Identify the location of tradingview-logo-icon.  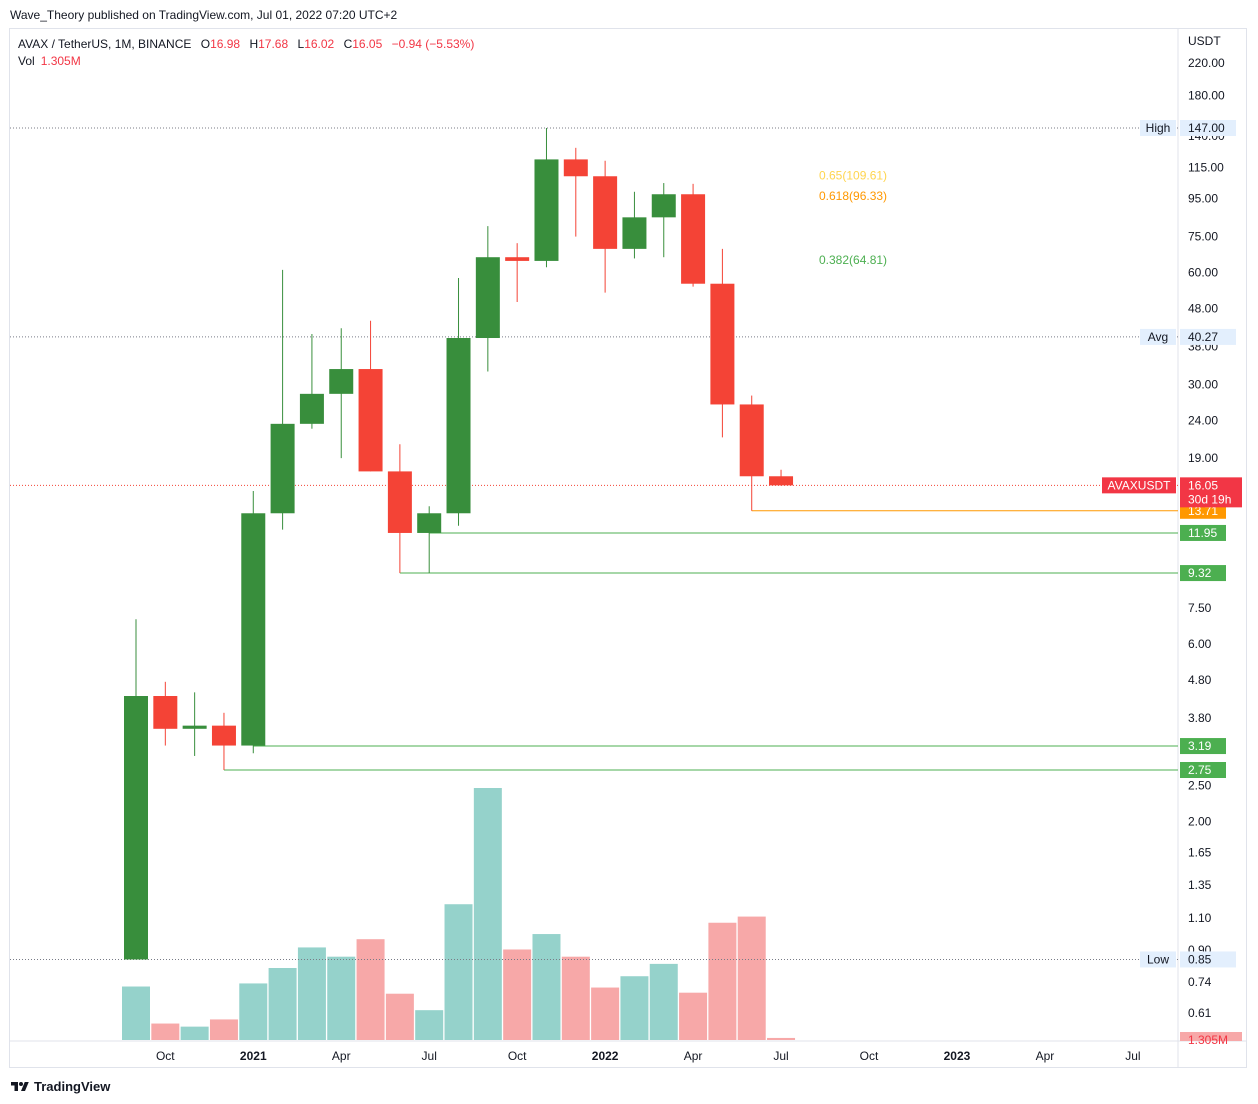
(20, 1086).